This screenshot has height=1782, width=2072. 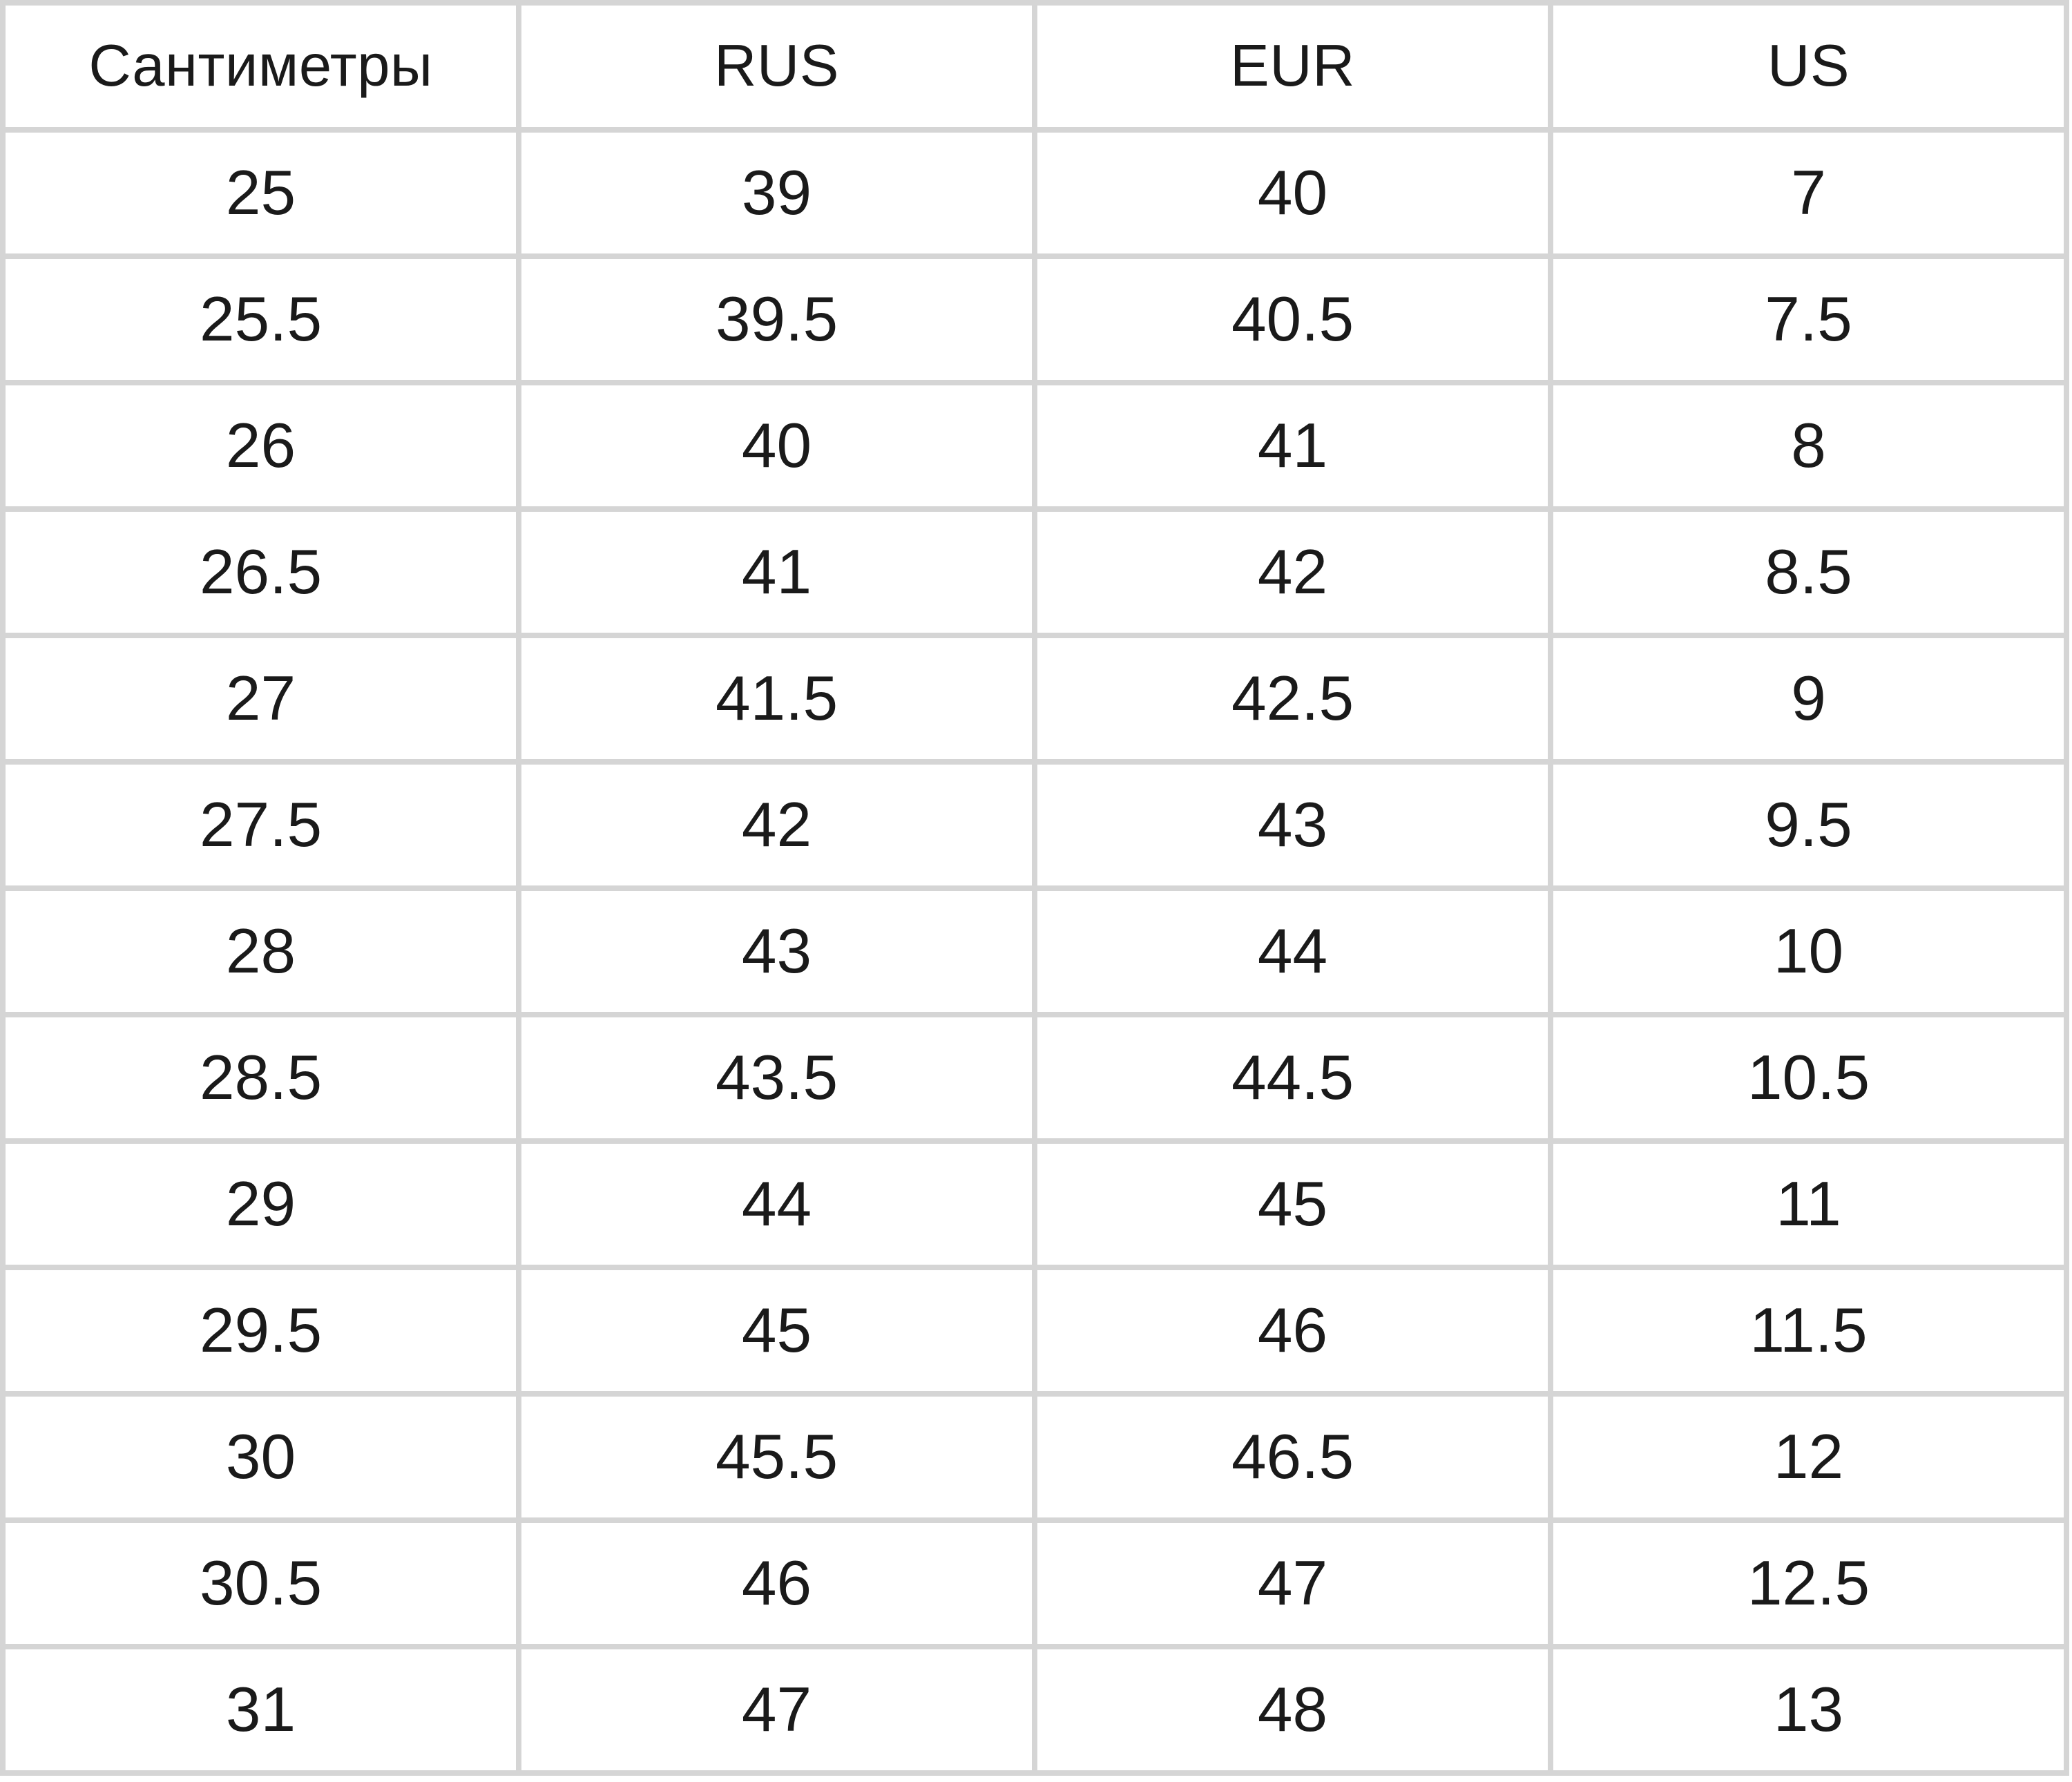 I want to click on table-cell: 26.5, so click(x=260, y=572).